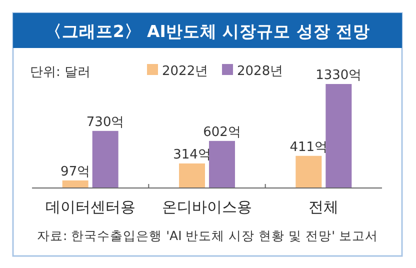  Describe the element at coordinates (185, 71) in the screenshot. I see `legend-label: 2022년` at that location.